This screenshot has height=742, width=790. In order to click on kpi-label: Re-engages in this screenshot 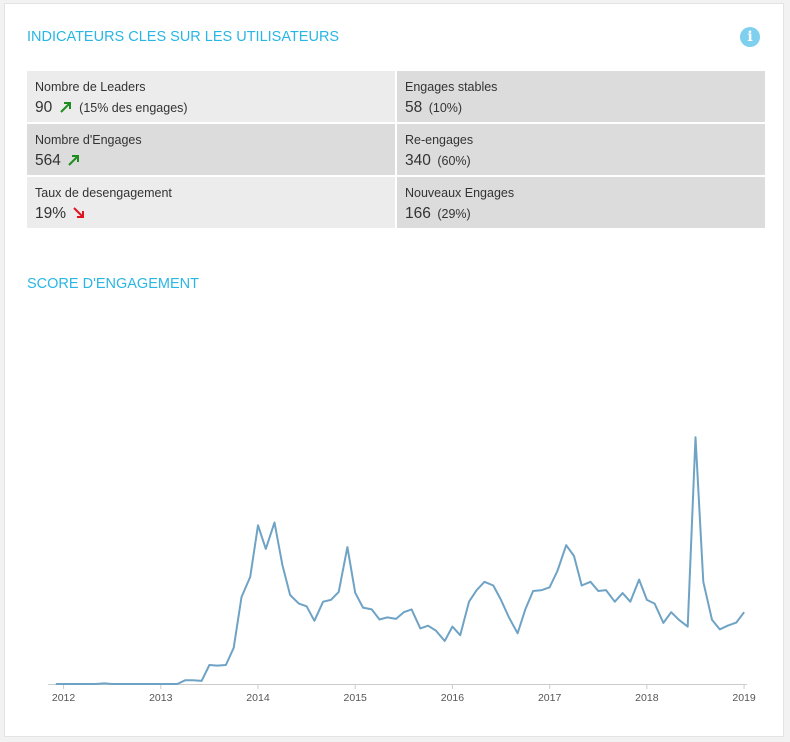, I will do `click(439, 140)`.